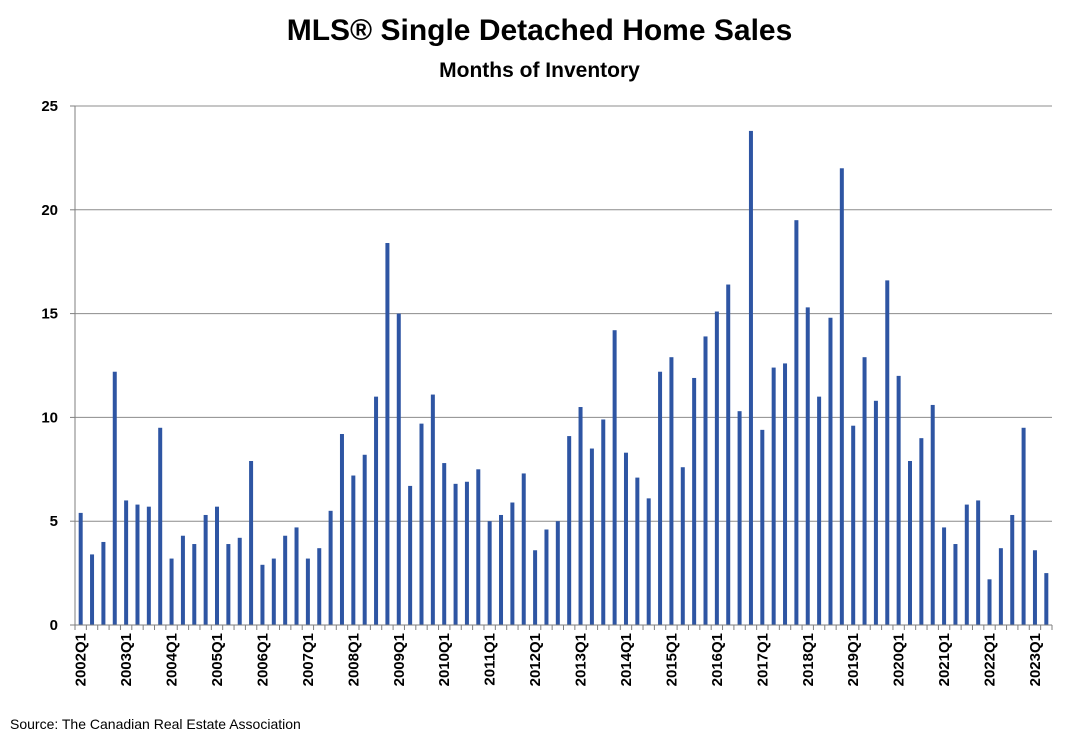  Describe the element at coordinates (490, 659) in the screenshot. I see `x-tick-label: 2011Q1` at that location.